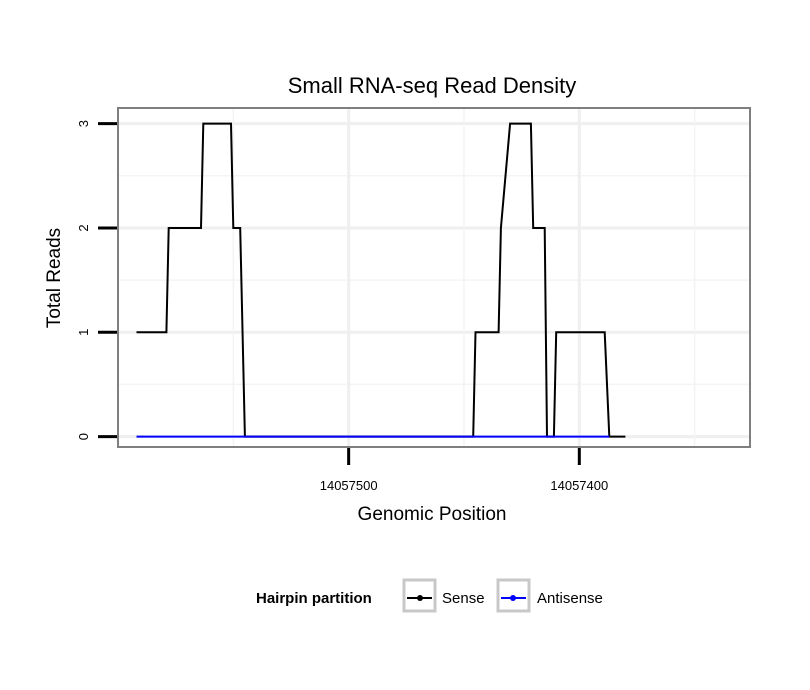  I want to click on x-axis-ticks: 14057500 14057400, so click(464, 470).